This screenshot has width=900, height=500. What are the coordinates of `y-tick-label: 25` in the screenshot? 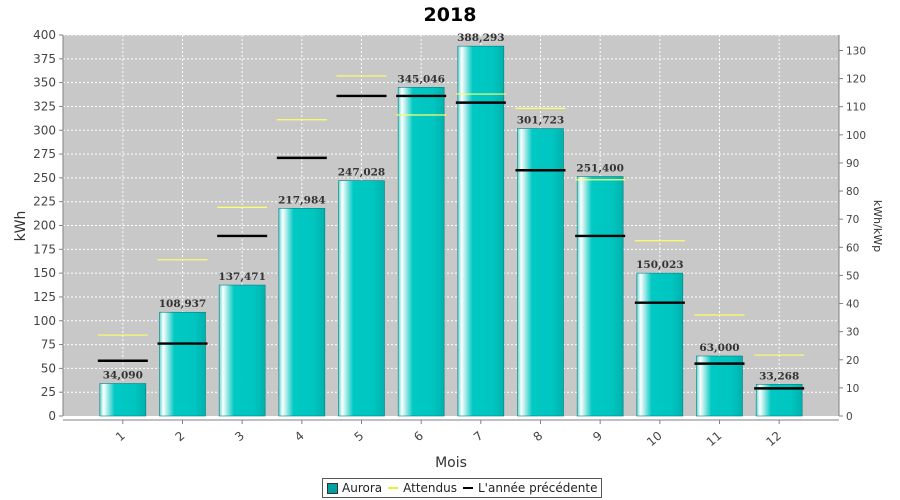 It's located at (48, 392).